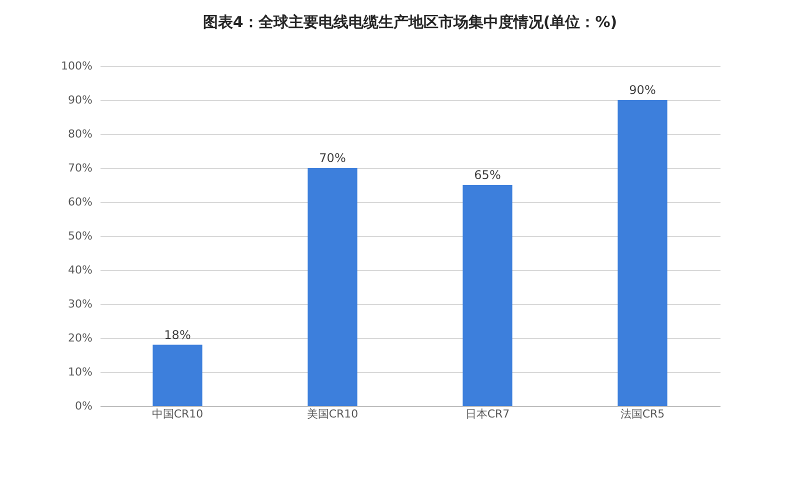 Image resolution: width=789 pixels, height=483 pixels. I want to click on x-tick-label: 美国CR10, so click(332, 414).